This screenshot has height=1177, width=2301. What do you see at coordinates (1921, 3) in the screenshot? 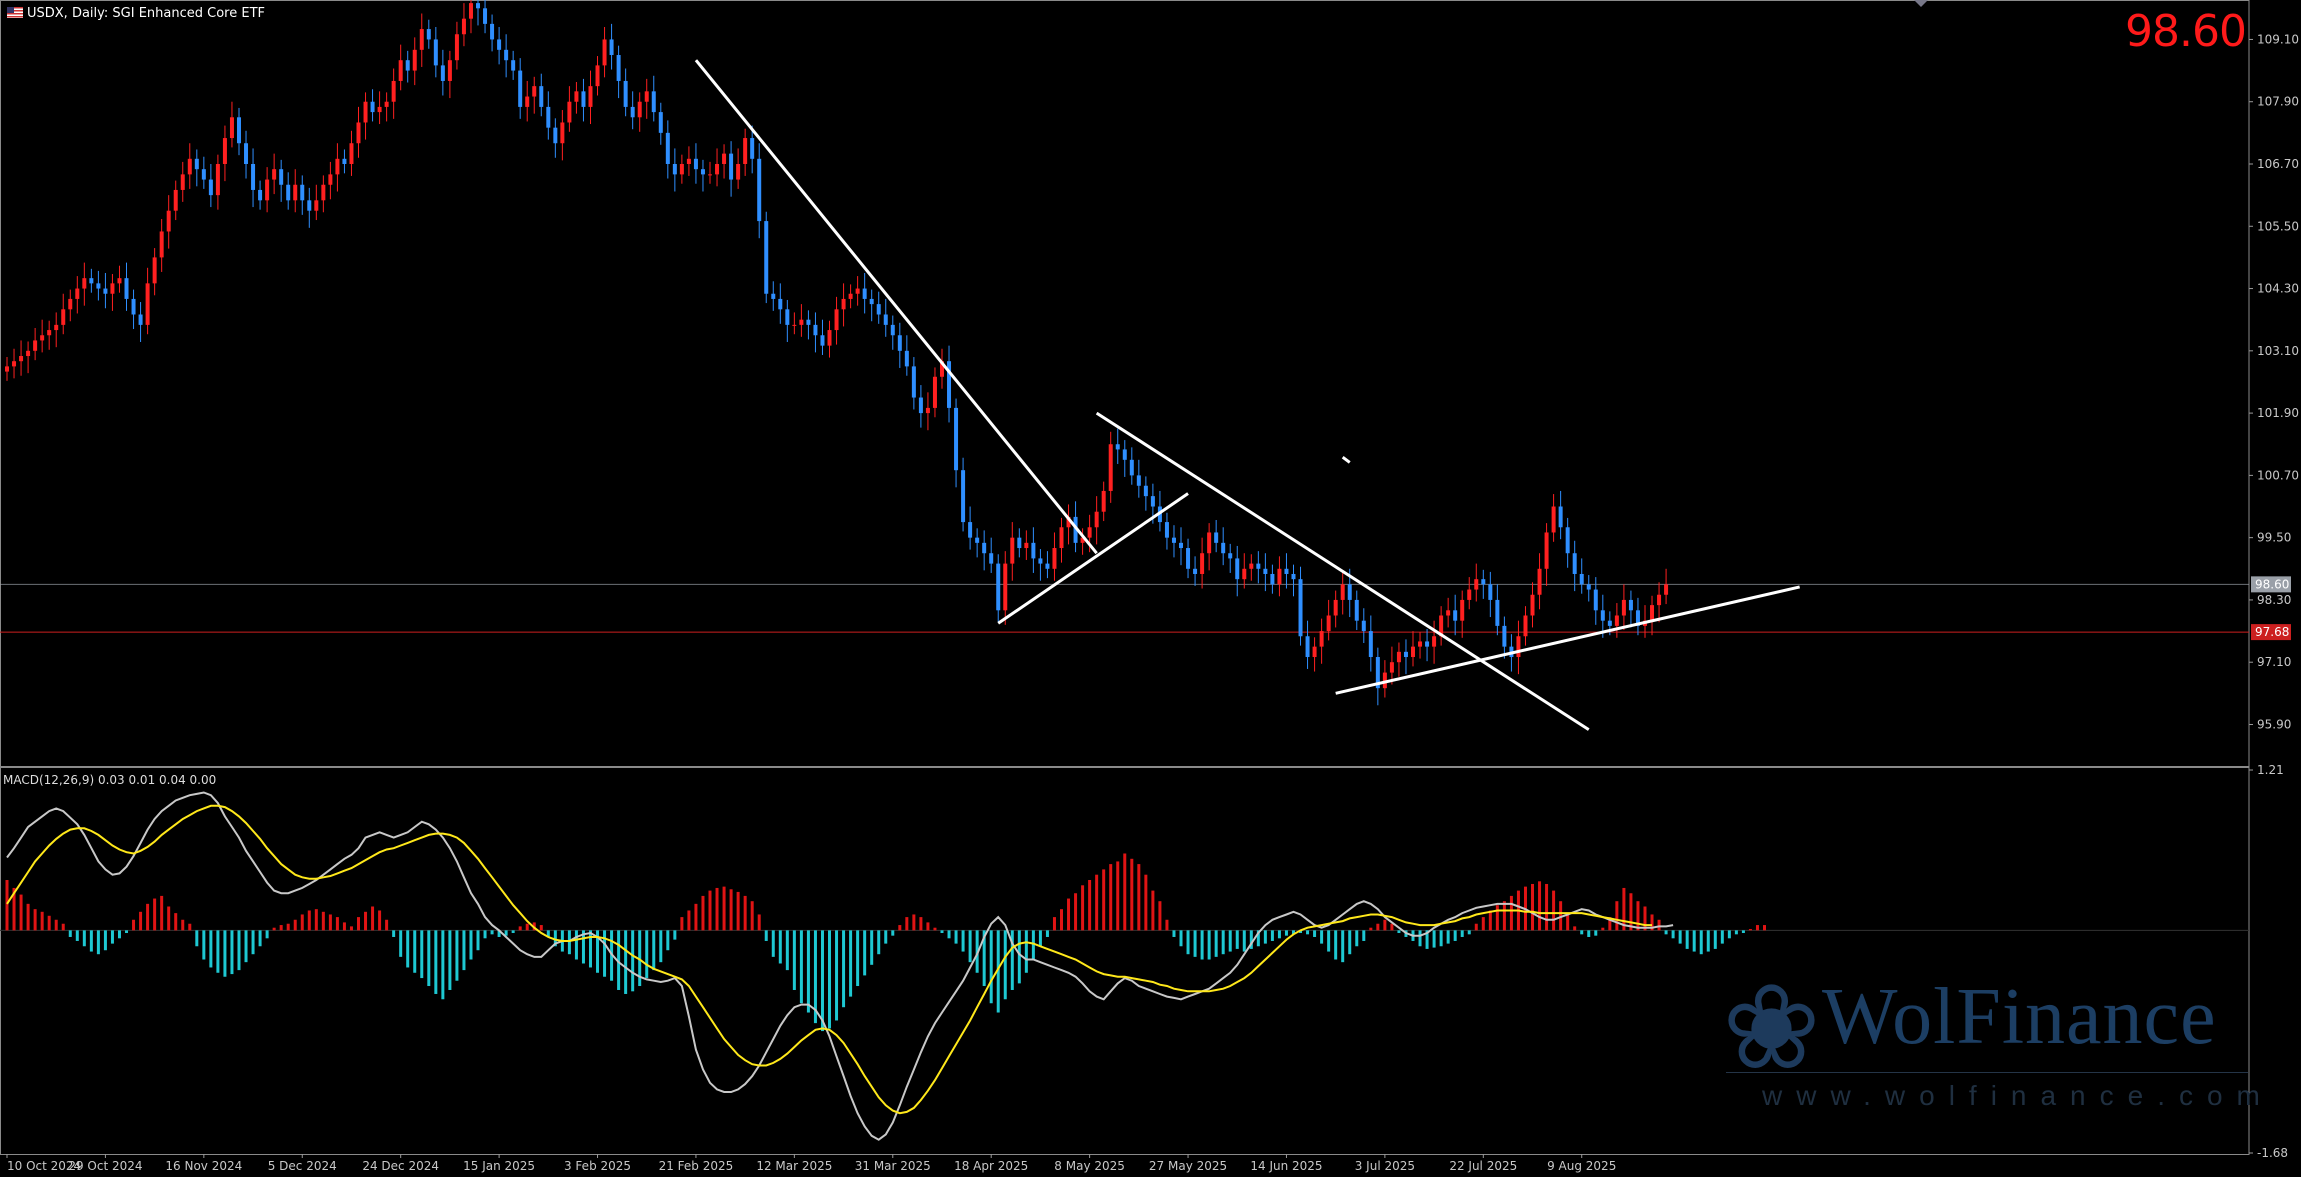
I see `shift-marker-icon` at bounding box center [1921, 3].